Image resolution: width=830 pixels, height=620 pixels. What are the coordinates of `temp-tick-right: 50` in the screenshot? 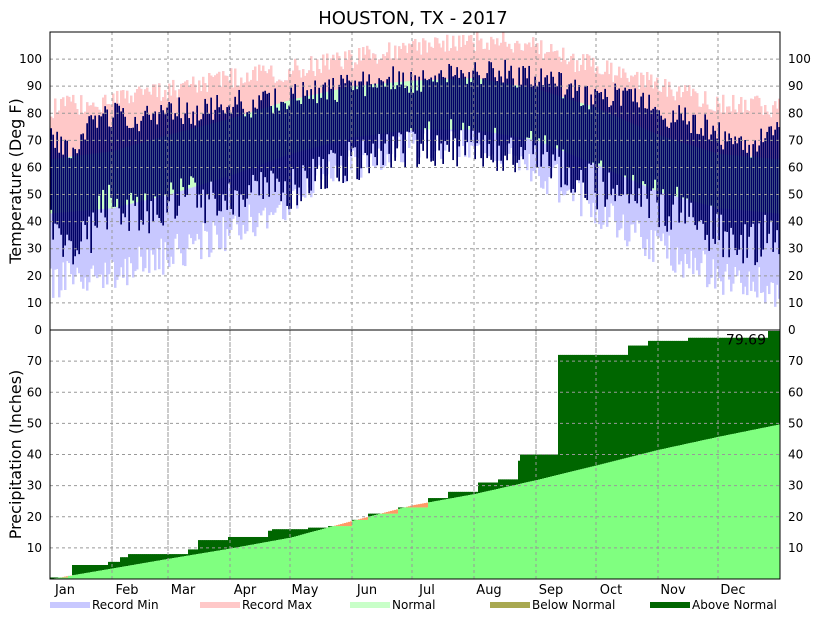 It's located at (795, 195).